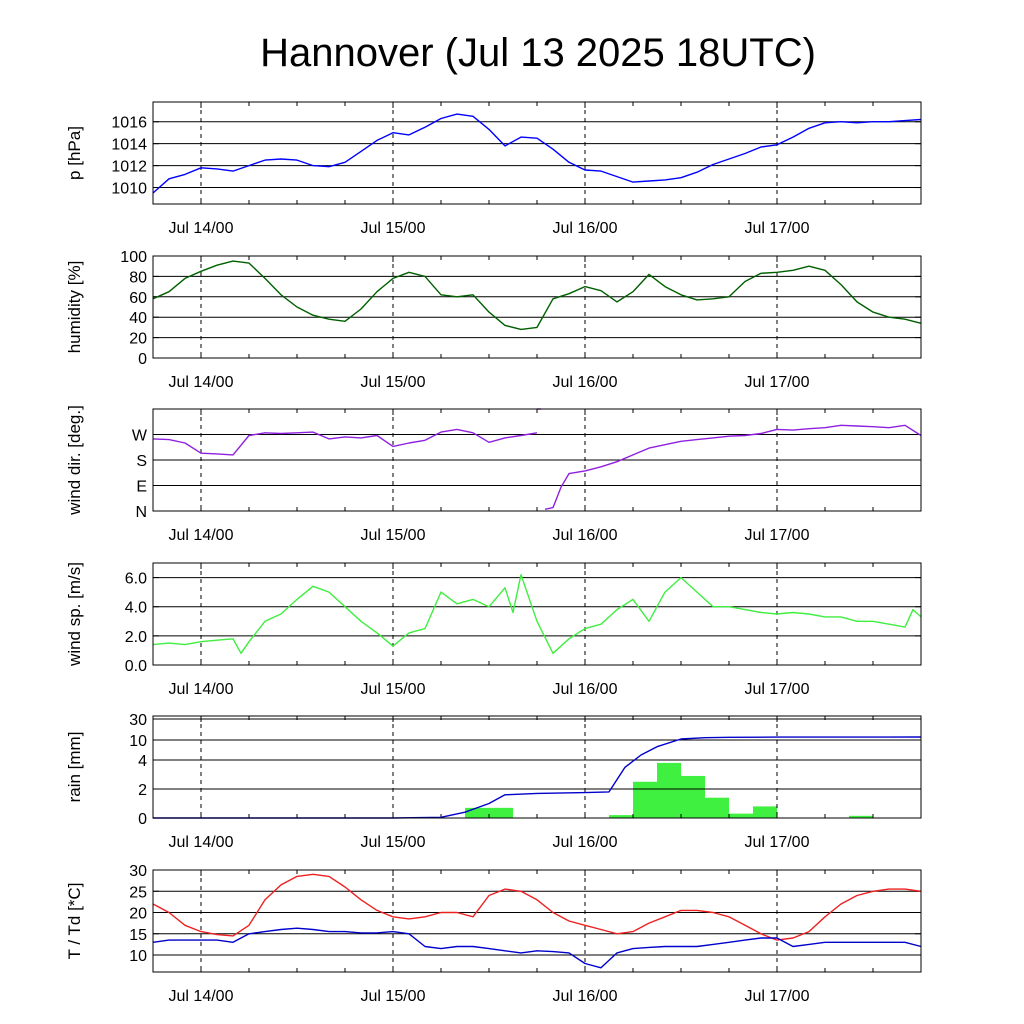  I want to click on y-axis-label: wind dir. [deg.], so click(74, 460).